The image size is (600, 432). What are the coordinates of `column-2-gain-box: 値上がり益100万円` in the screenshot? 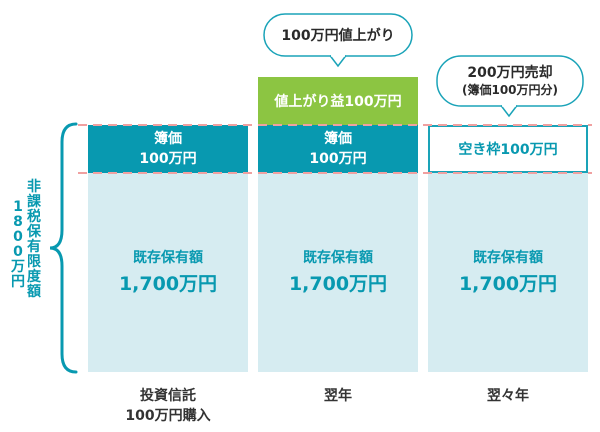 It's located at (338, 101).